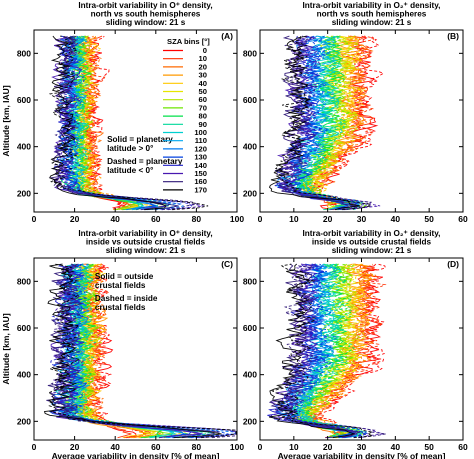 The height and width of the screenshot is (459, 474). I want to click on x-tick-label: 10, so click(294, 447).